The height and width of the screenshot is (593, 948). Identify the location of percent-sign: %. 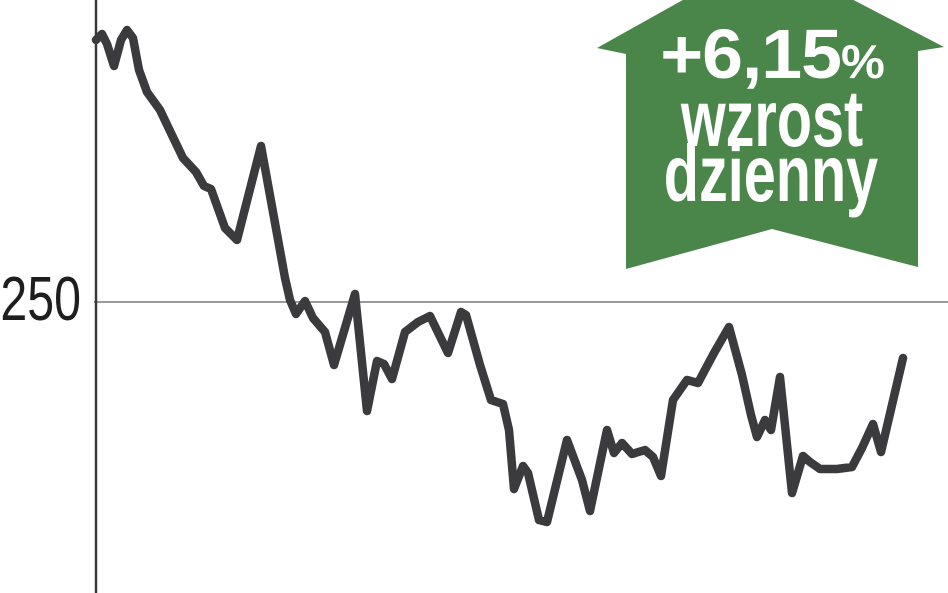
(862, 62).